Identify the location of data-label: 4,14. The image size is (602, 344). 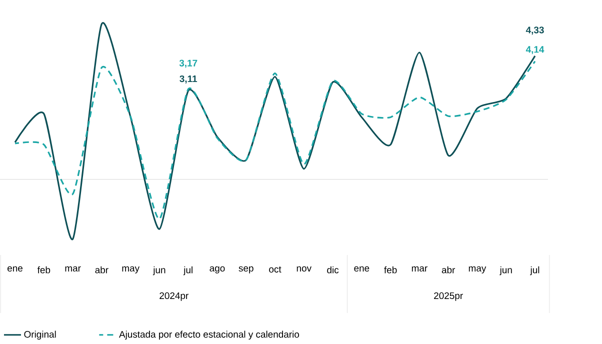
(535, 50).